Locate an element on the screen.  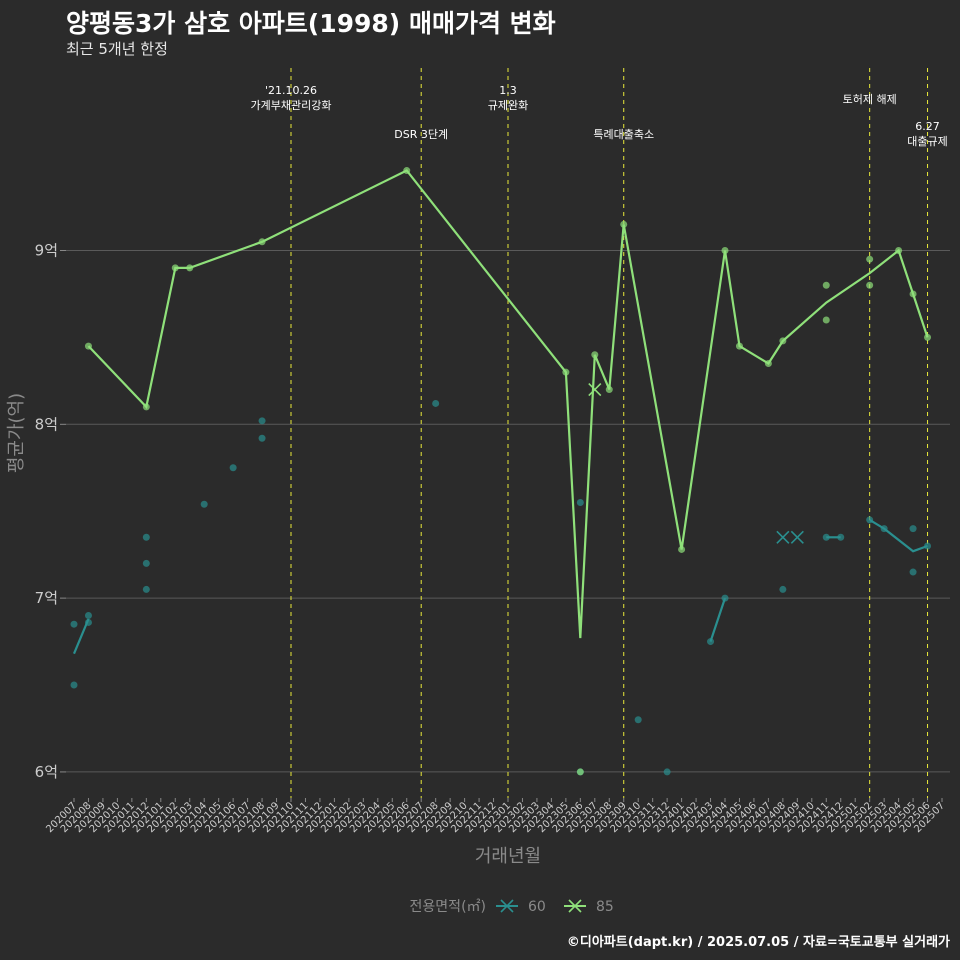
event-label: 토허제 해제 is located at coordinates (870, 99).